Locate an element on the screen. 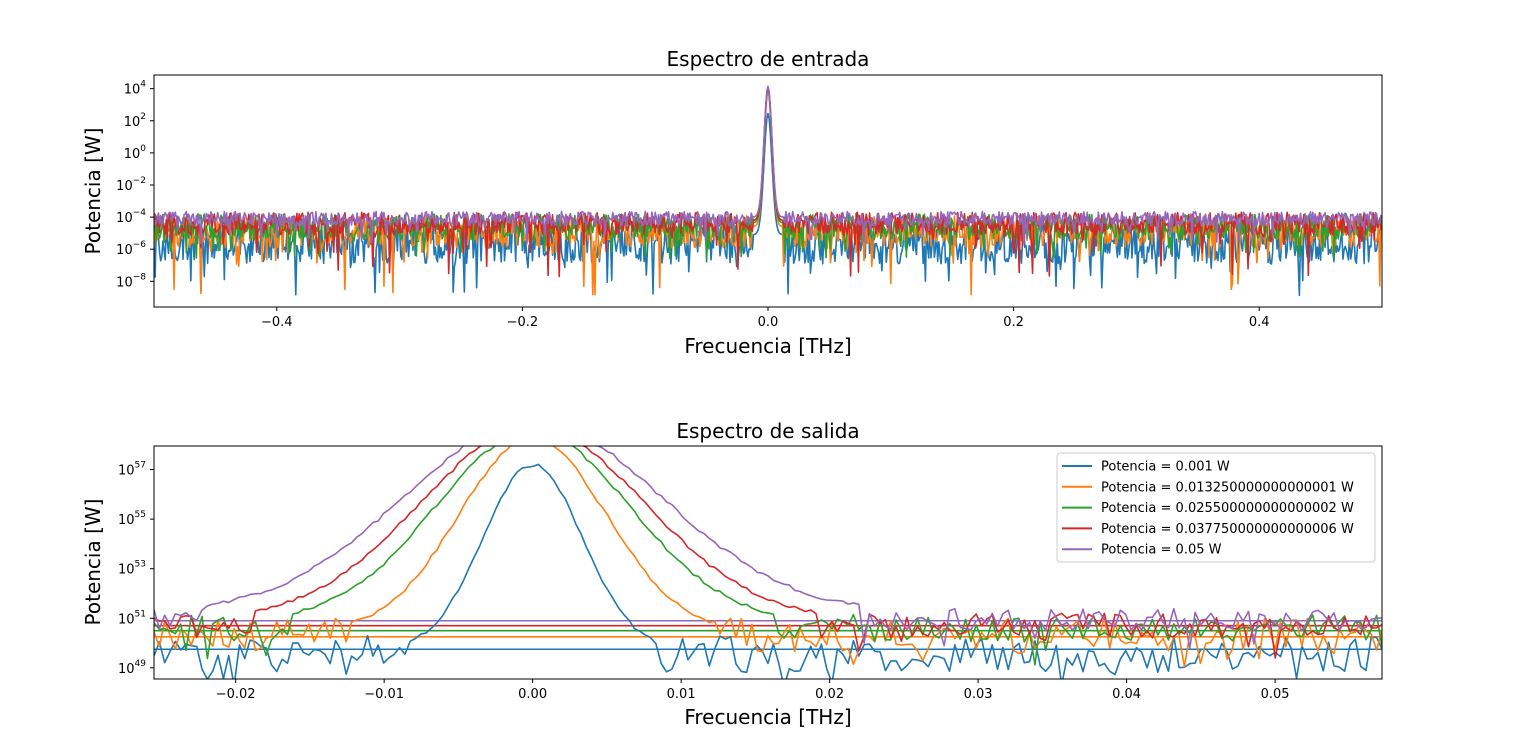  output-spectrum-x-tick-label: 0.03 is located at coordinates (978, 694).